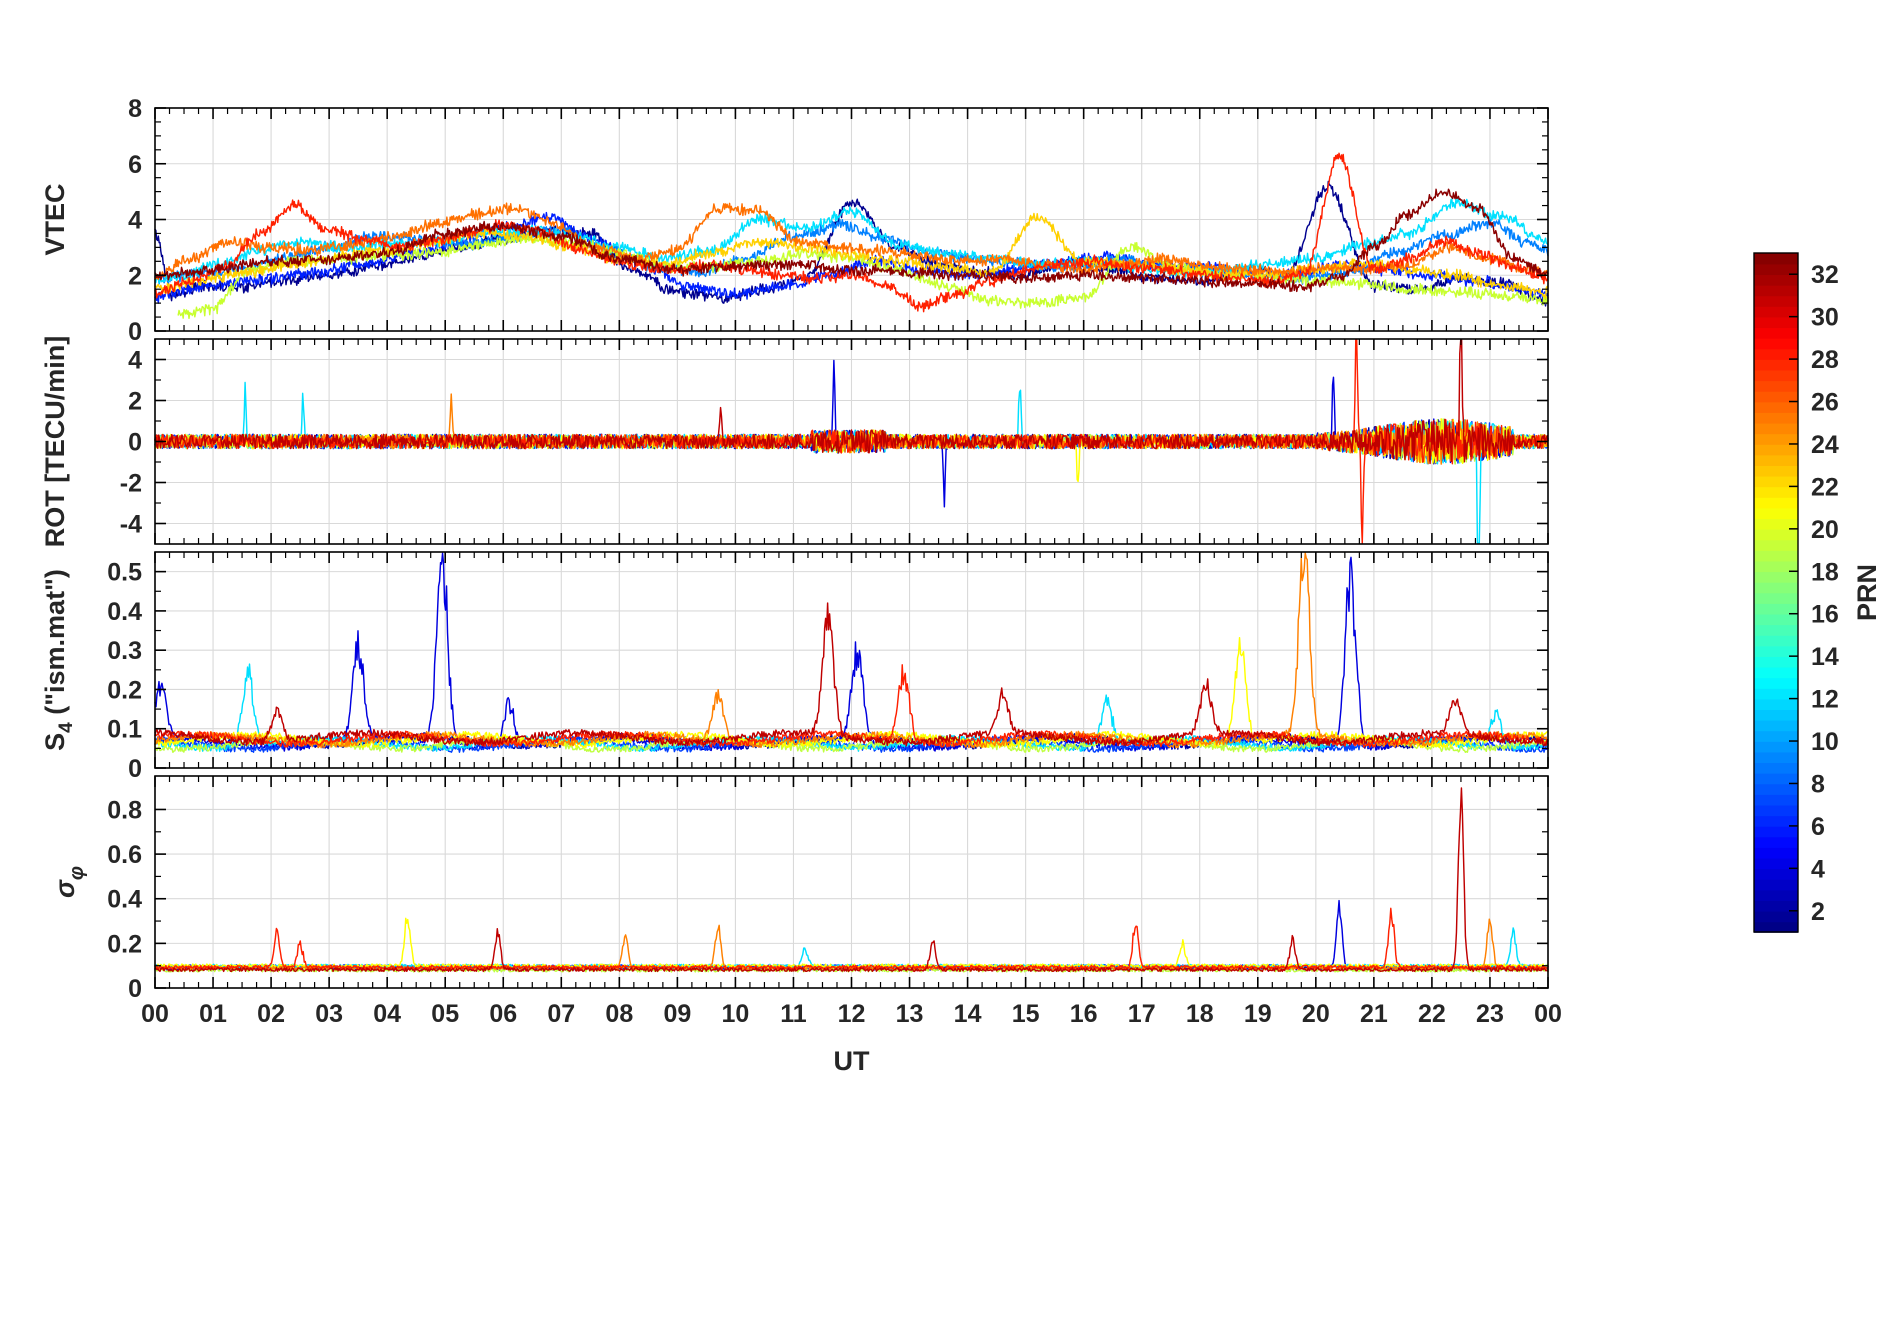  Describe the element at coordinates (1432, 1014) in the screenshot. I see `x-tick-label: 22` at that location.